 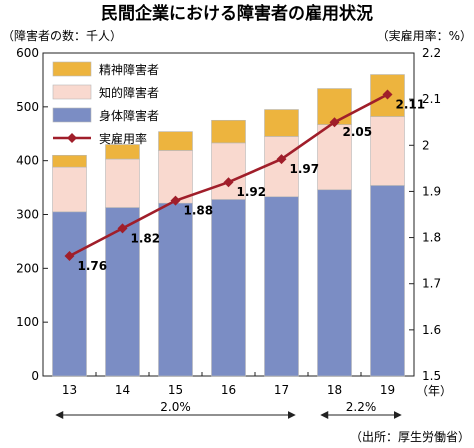 What do you see at coordinates (175, 407) in the screenshot?
I see `annotation-label: 2.0%` at bounding box center [175, 407].